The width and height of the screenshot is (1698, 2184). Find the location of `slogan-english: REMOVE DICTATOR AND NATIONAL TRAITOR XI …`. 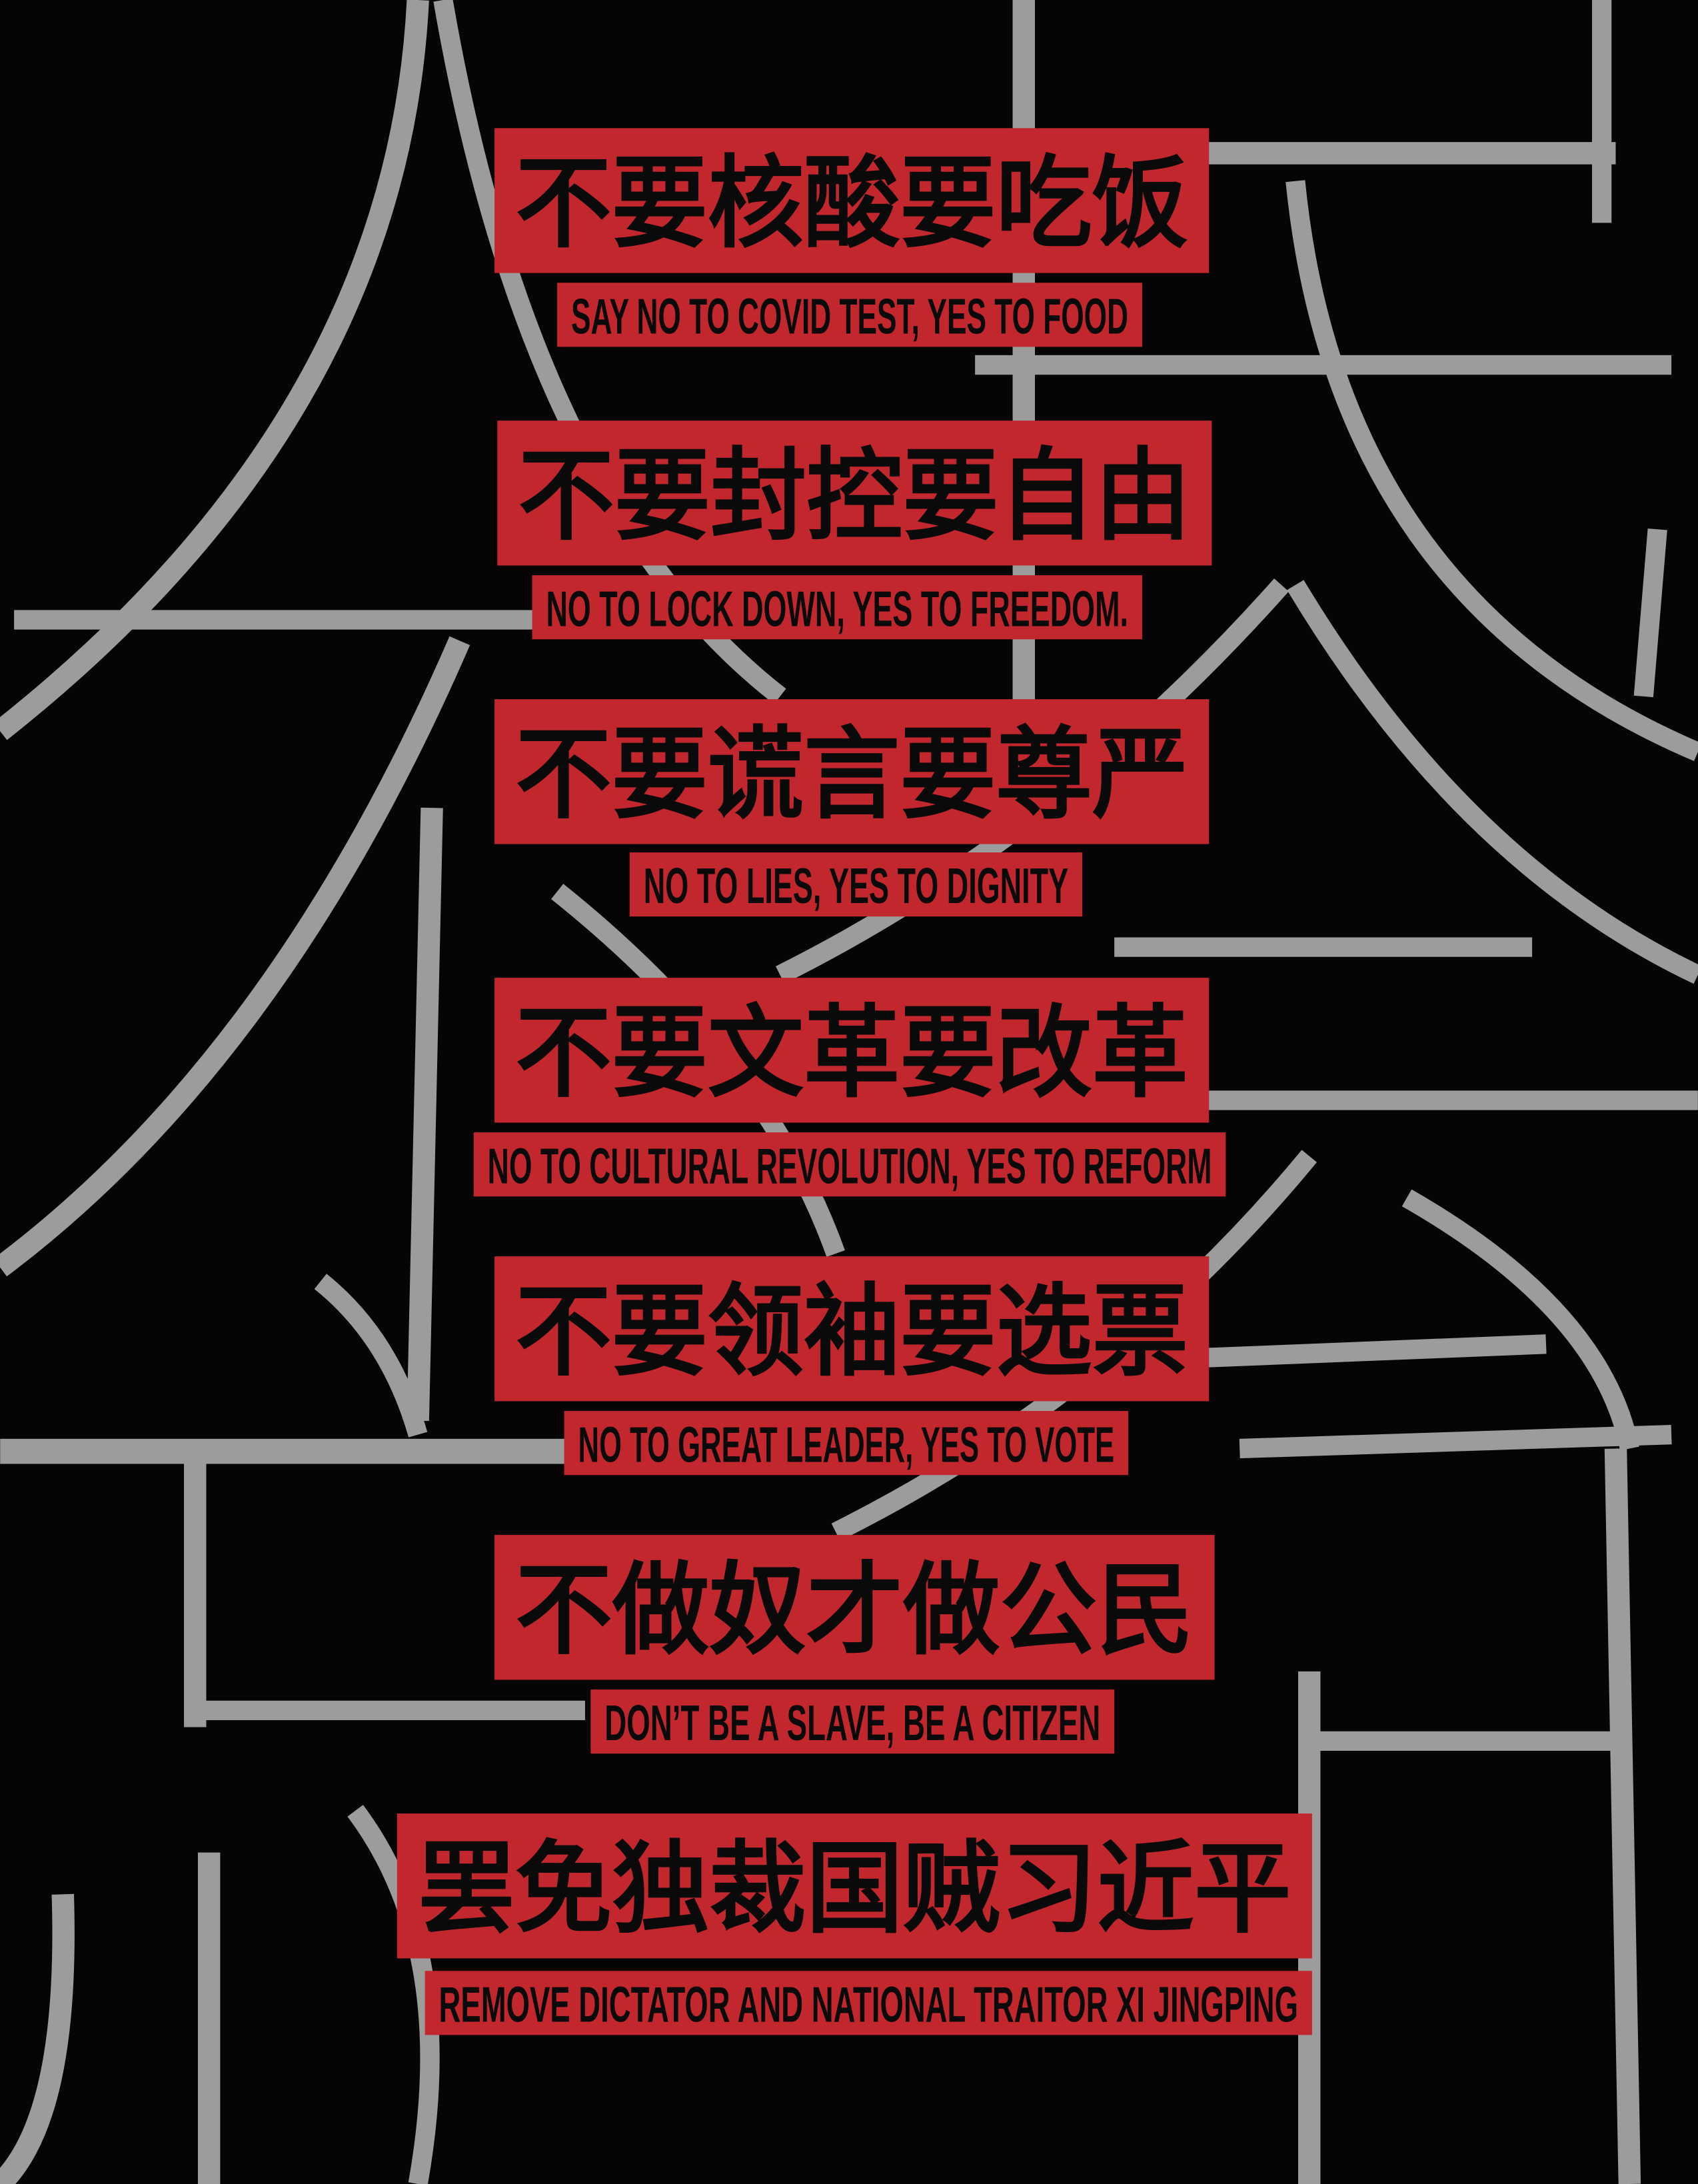

slogan-english: REMOVE DICTATOR AND NATIONAL TRAITOR XI … is located at coordinates (868, 2004).